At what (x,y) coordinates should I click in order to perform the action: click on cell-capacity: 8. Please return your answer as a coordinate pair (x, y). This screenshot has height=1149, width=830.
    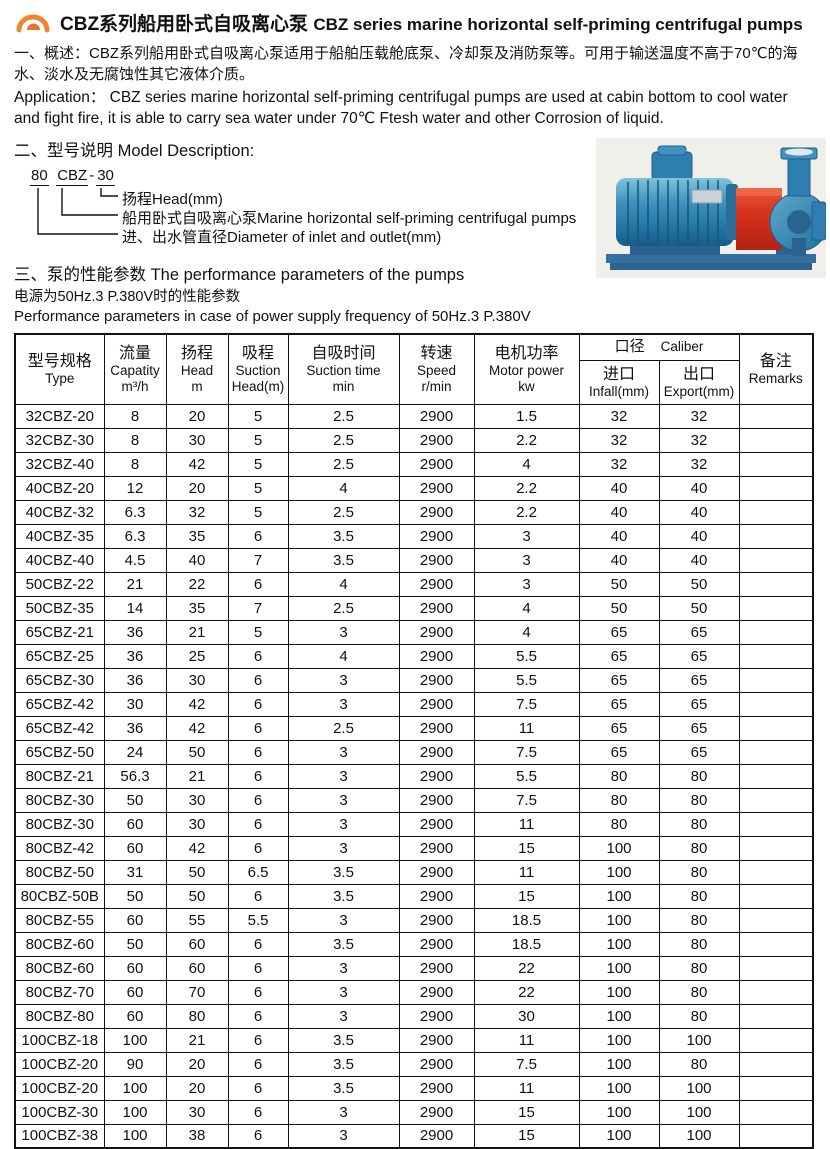
    Looking at the image, I should click on (135, 440).